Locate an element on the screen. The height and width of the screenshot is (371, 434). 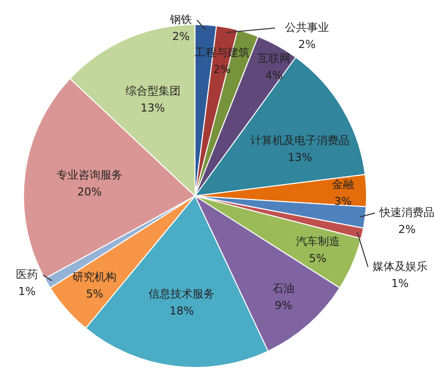
slice-label: 信息技术服务 is located at coordinates (181, 293).